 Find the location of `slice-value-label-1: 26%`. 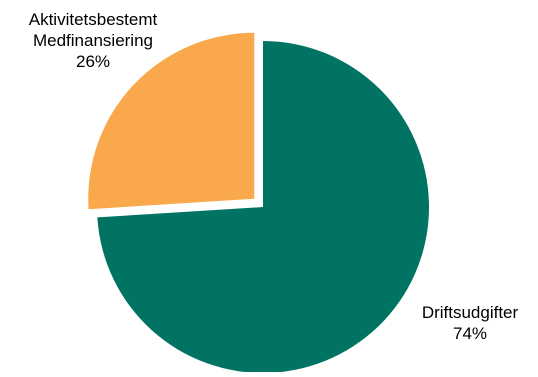

slice-value-label-1: 26% is located at coordinates (93, 61).